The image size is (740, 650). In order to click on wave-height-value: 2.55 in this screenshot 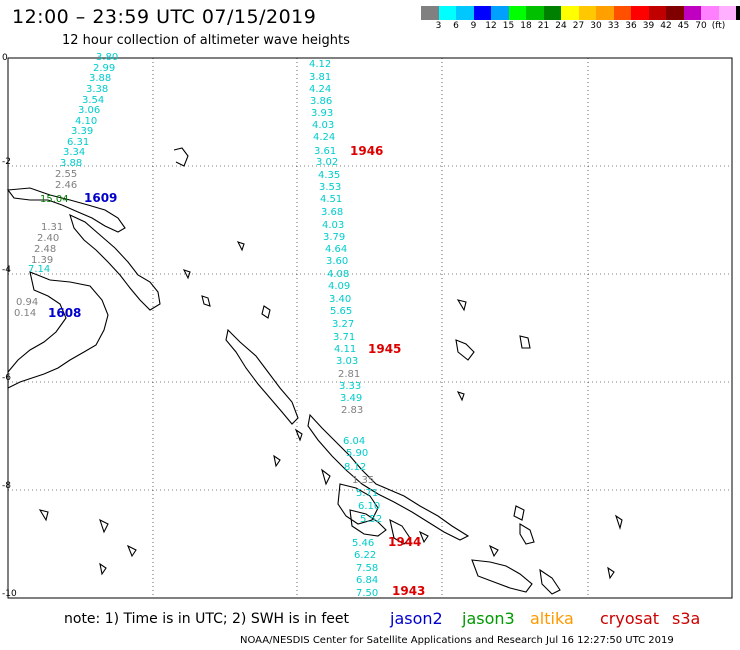, I will do `click(66, 174)`.